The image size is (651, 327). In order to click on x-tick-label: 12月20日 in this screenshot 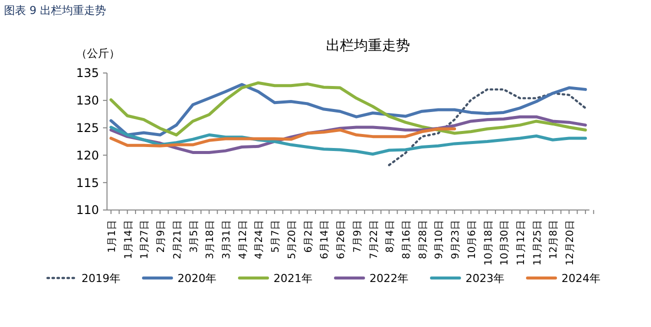, I will do `click(570, 243)`.